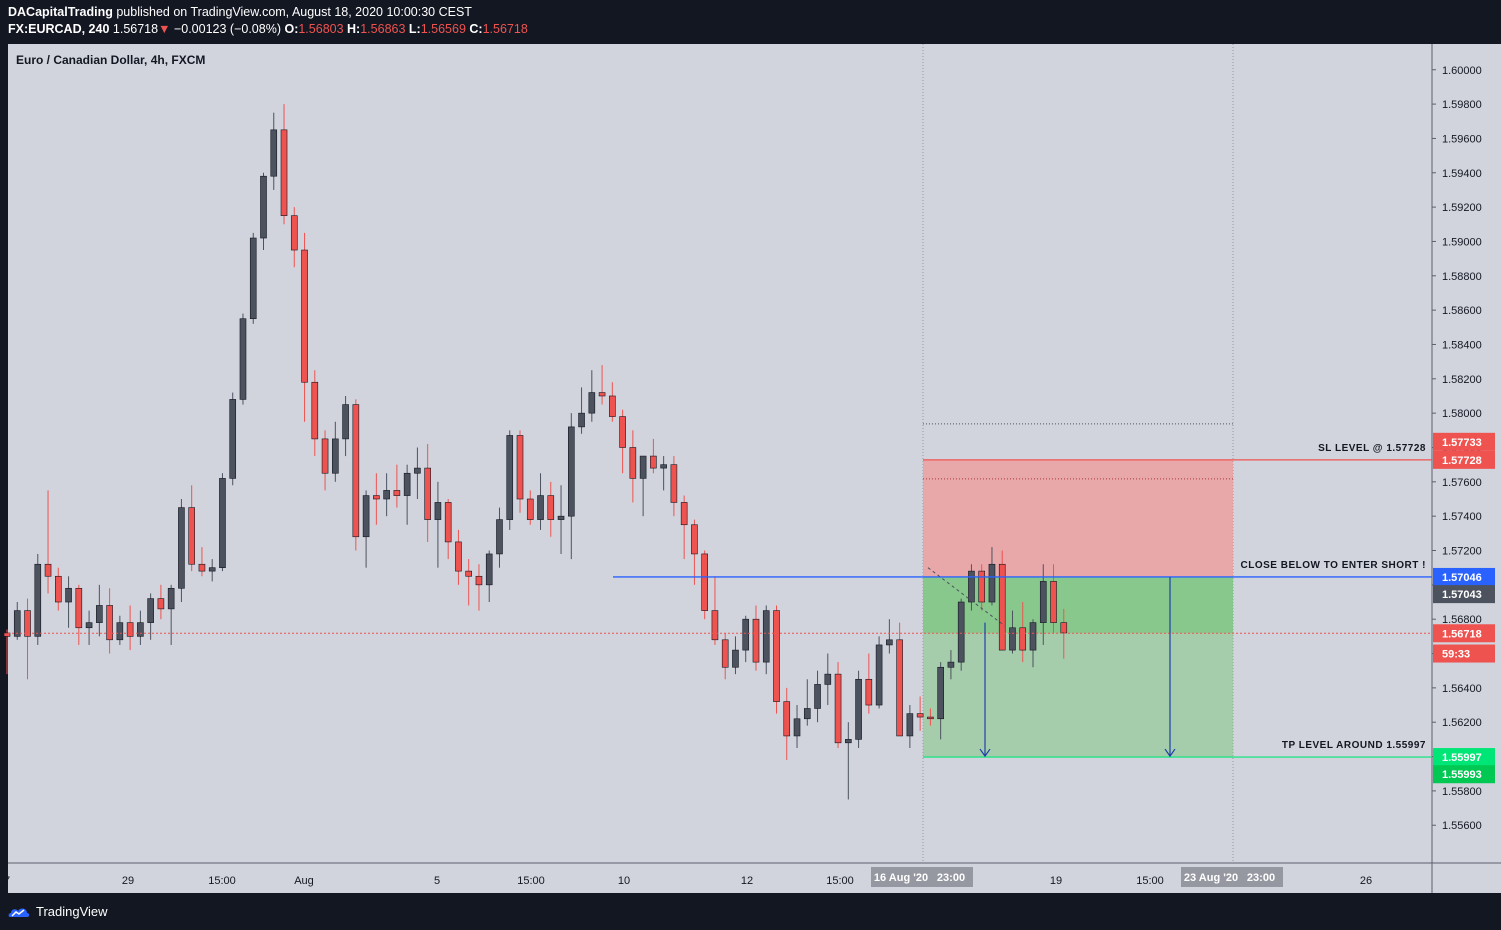  Describe the element at coordinates (1462, 483) in the screenshot. I see `price-tick-label: 1.57600` at that location.